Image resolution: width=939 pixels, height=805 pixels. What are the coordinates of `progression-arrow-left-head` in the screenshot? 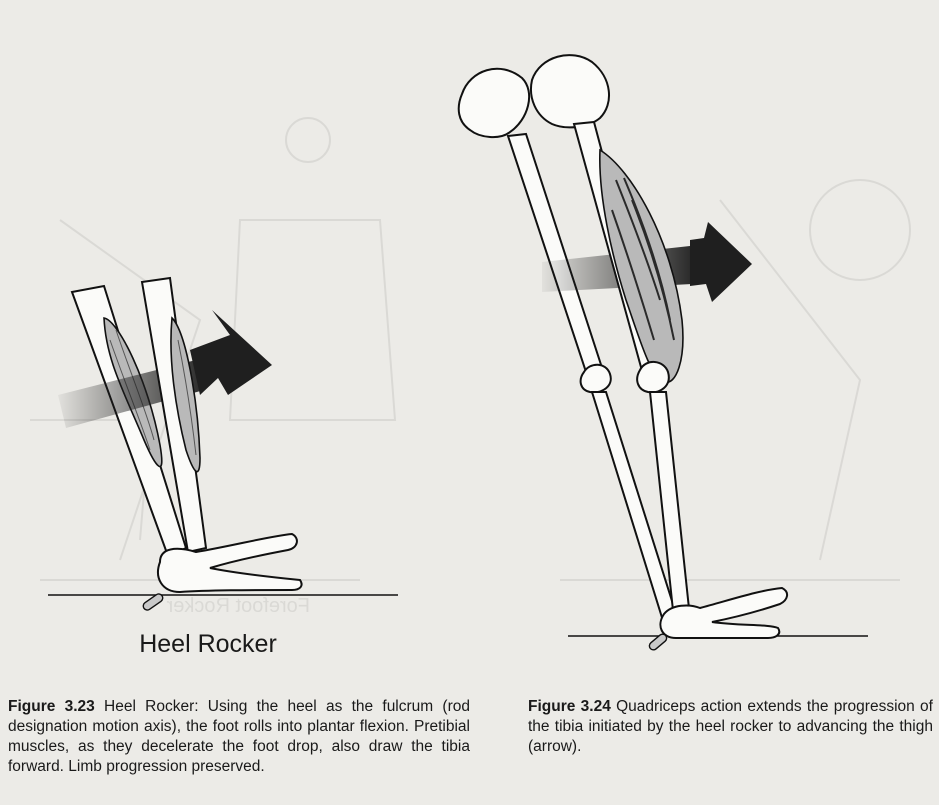 It's located at (231, 352).